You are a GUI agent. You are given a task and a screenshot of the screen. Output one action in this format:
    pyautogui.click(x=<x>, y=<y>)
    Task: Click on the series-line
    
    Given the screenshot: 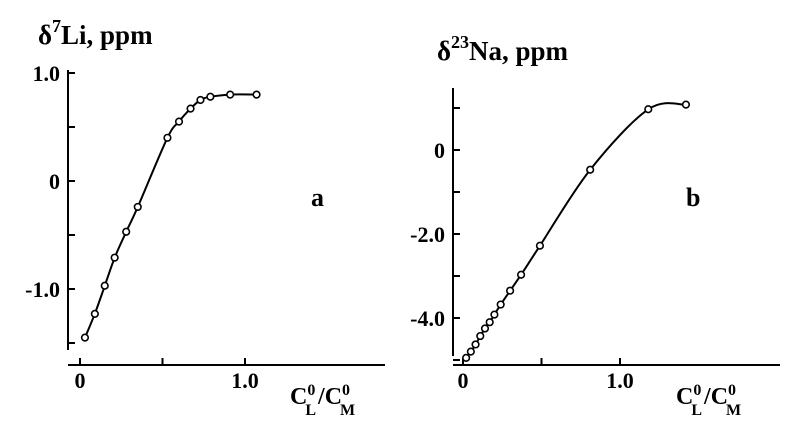 What is the action you would take?
    pyautogui.click(x=170, y=215)
    